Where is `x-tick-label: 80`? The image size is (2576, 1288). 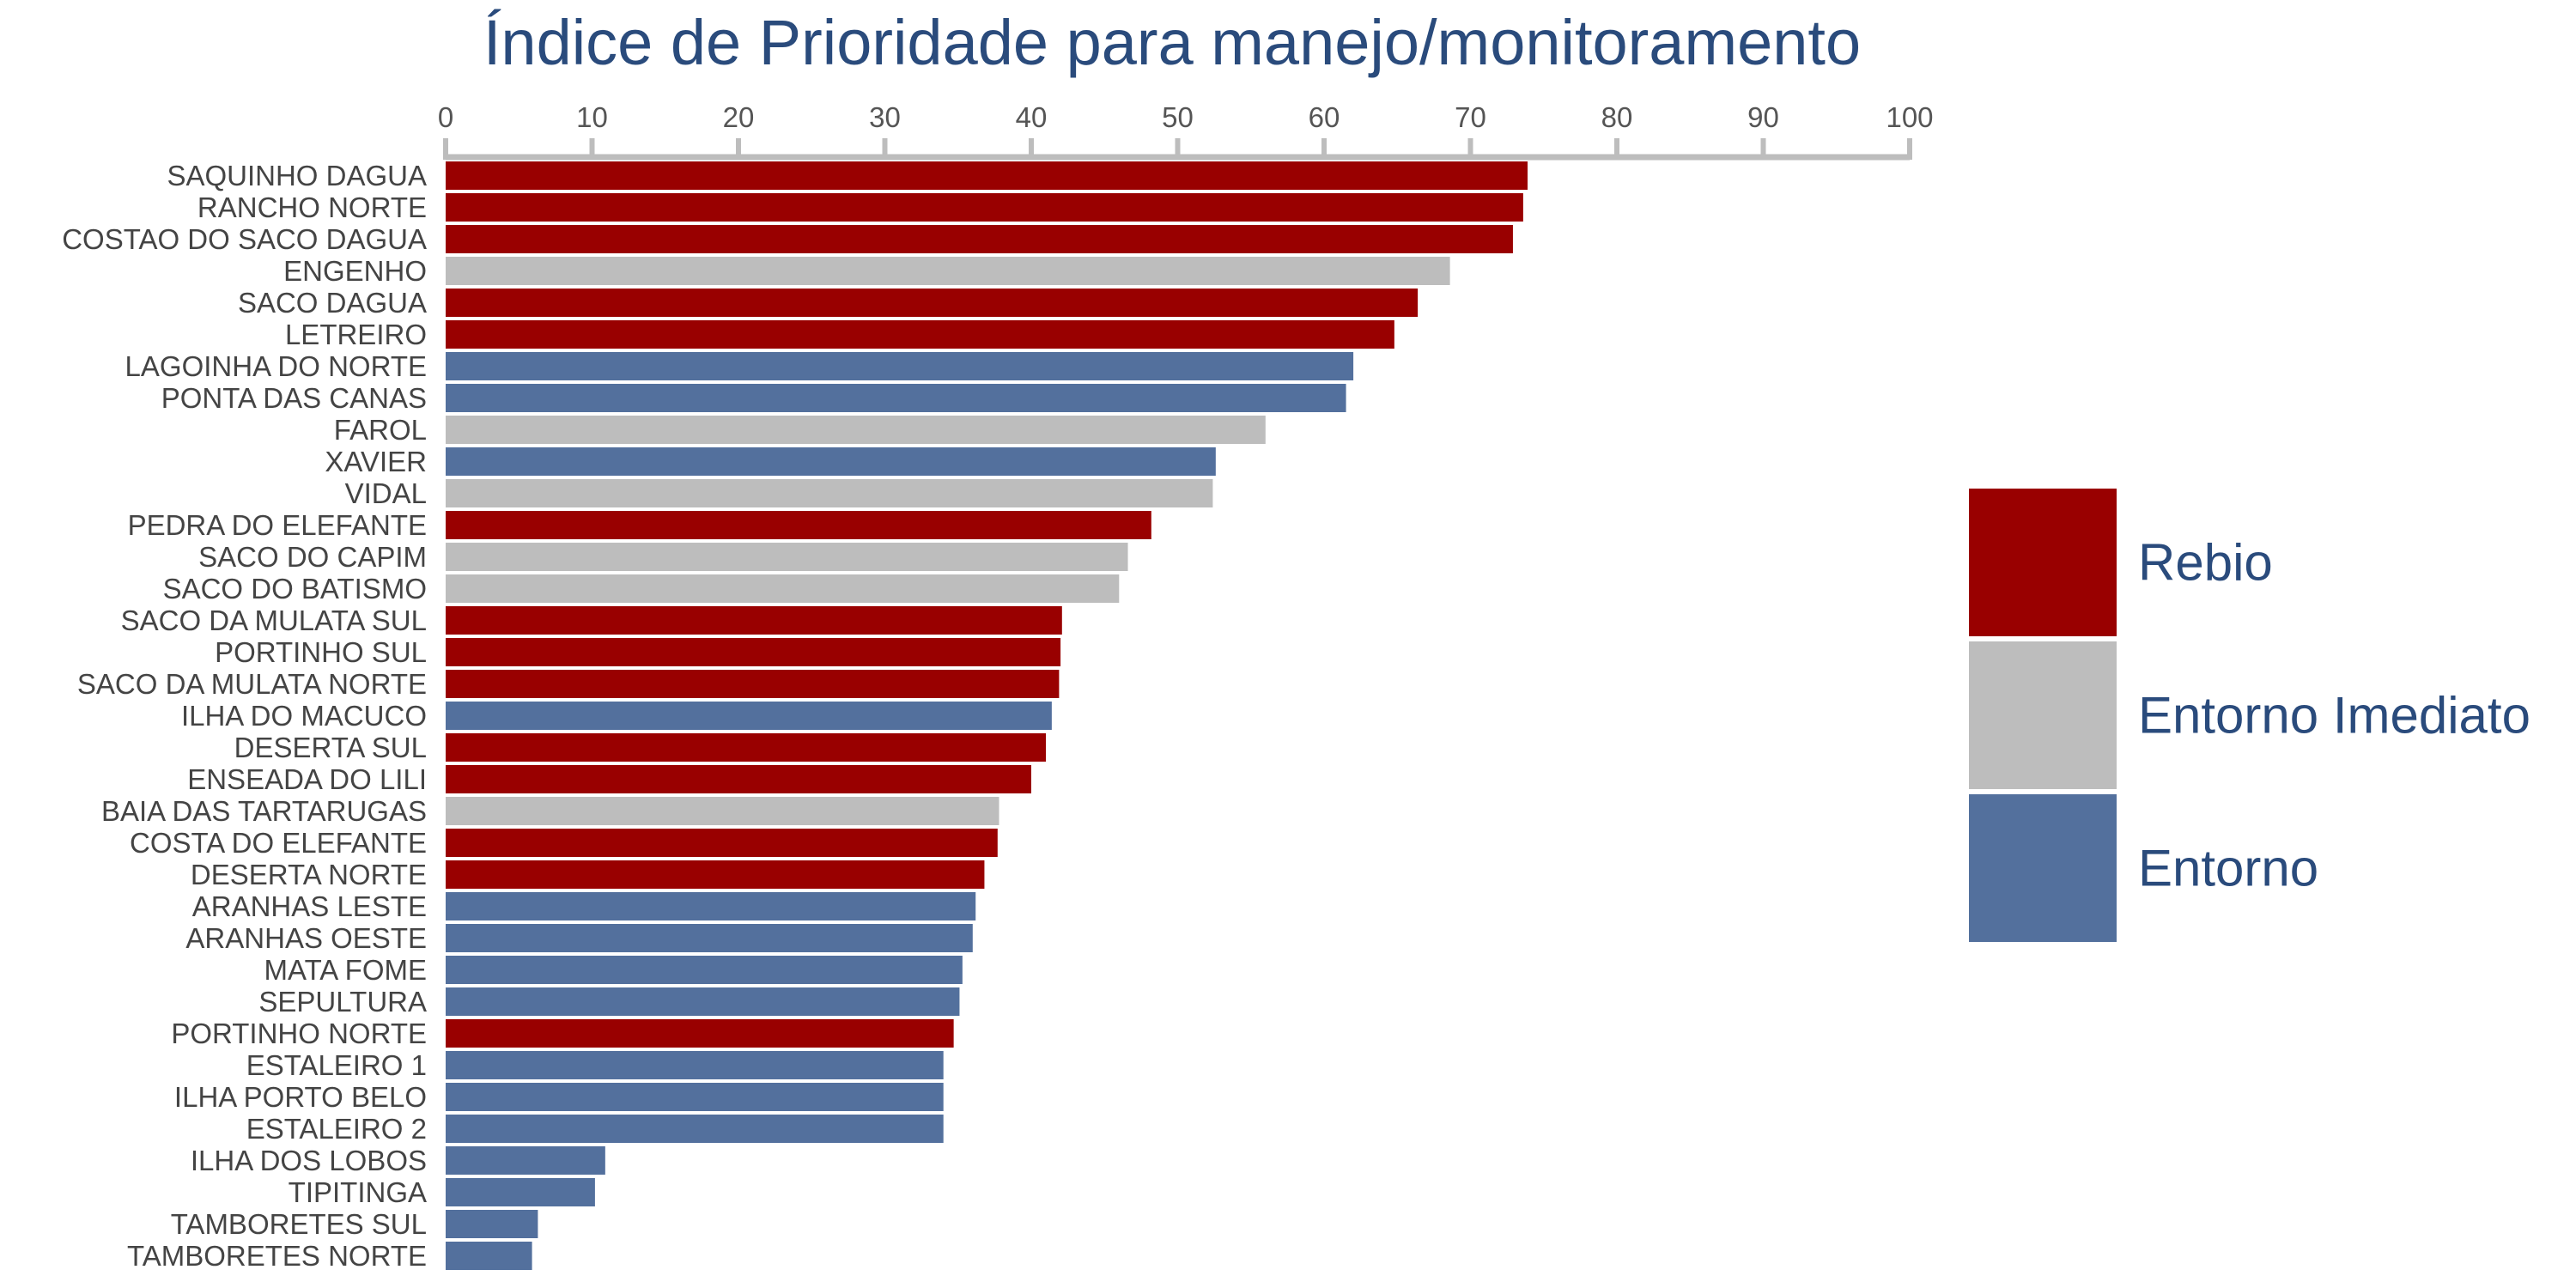 x-tick-label: 80 is located at coordinates (1617, 117).